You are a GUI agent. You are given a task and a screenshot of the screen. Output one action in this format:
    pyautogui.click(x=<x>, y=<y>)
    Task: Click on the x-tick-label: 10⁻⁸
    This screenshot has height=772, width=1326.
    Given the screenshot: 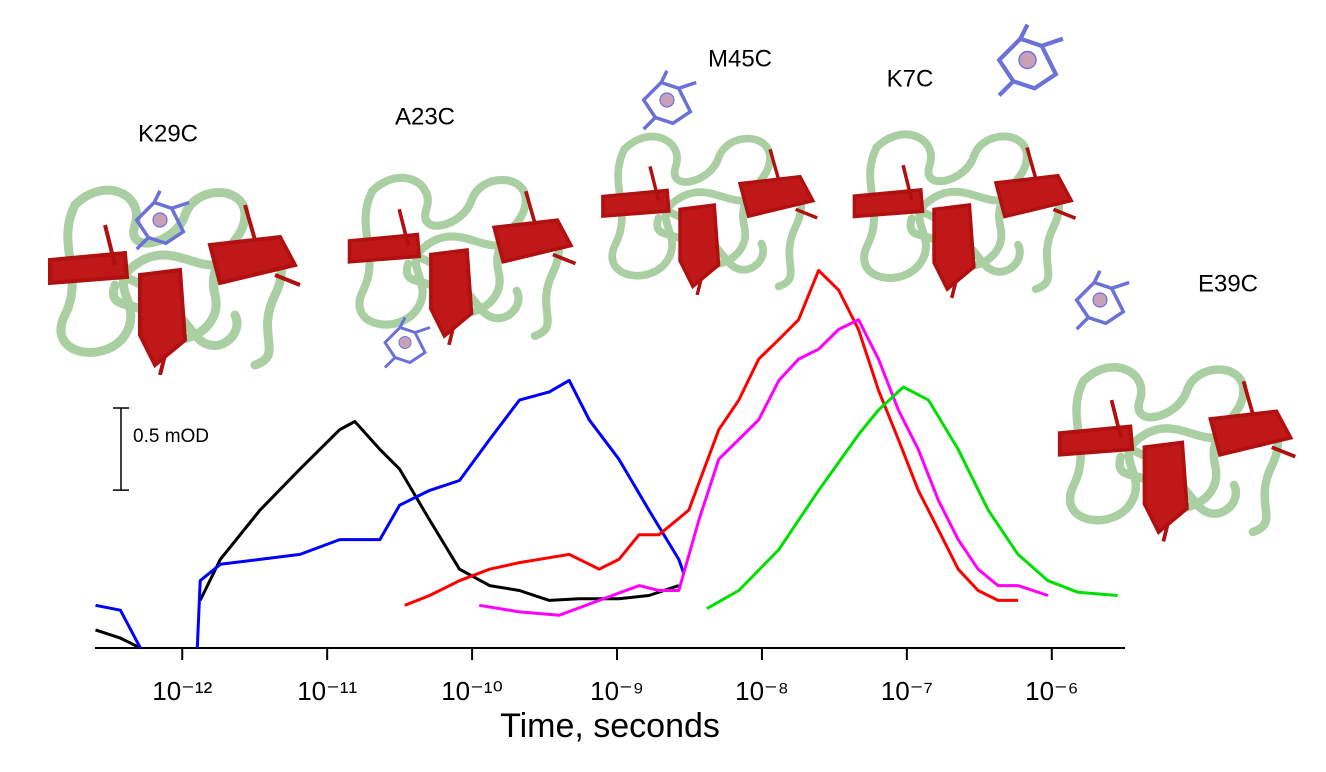 What is the action you would take?
    pyautogui.click(x=762, y=691)
    